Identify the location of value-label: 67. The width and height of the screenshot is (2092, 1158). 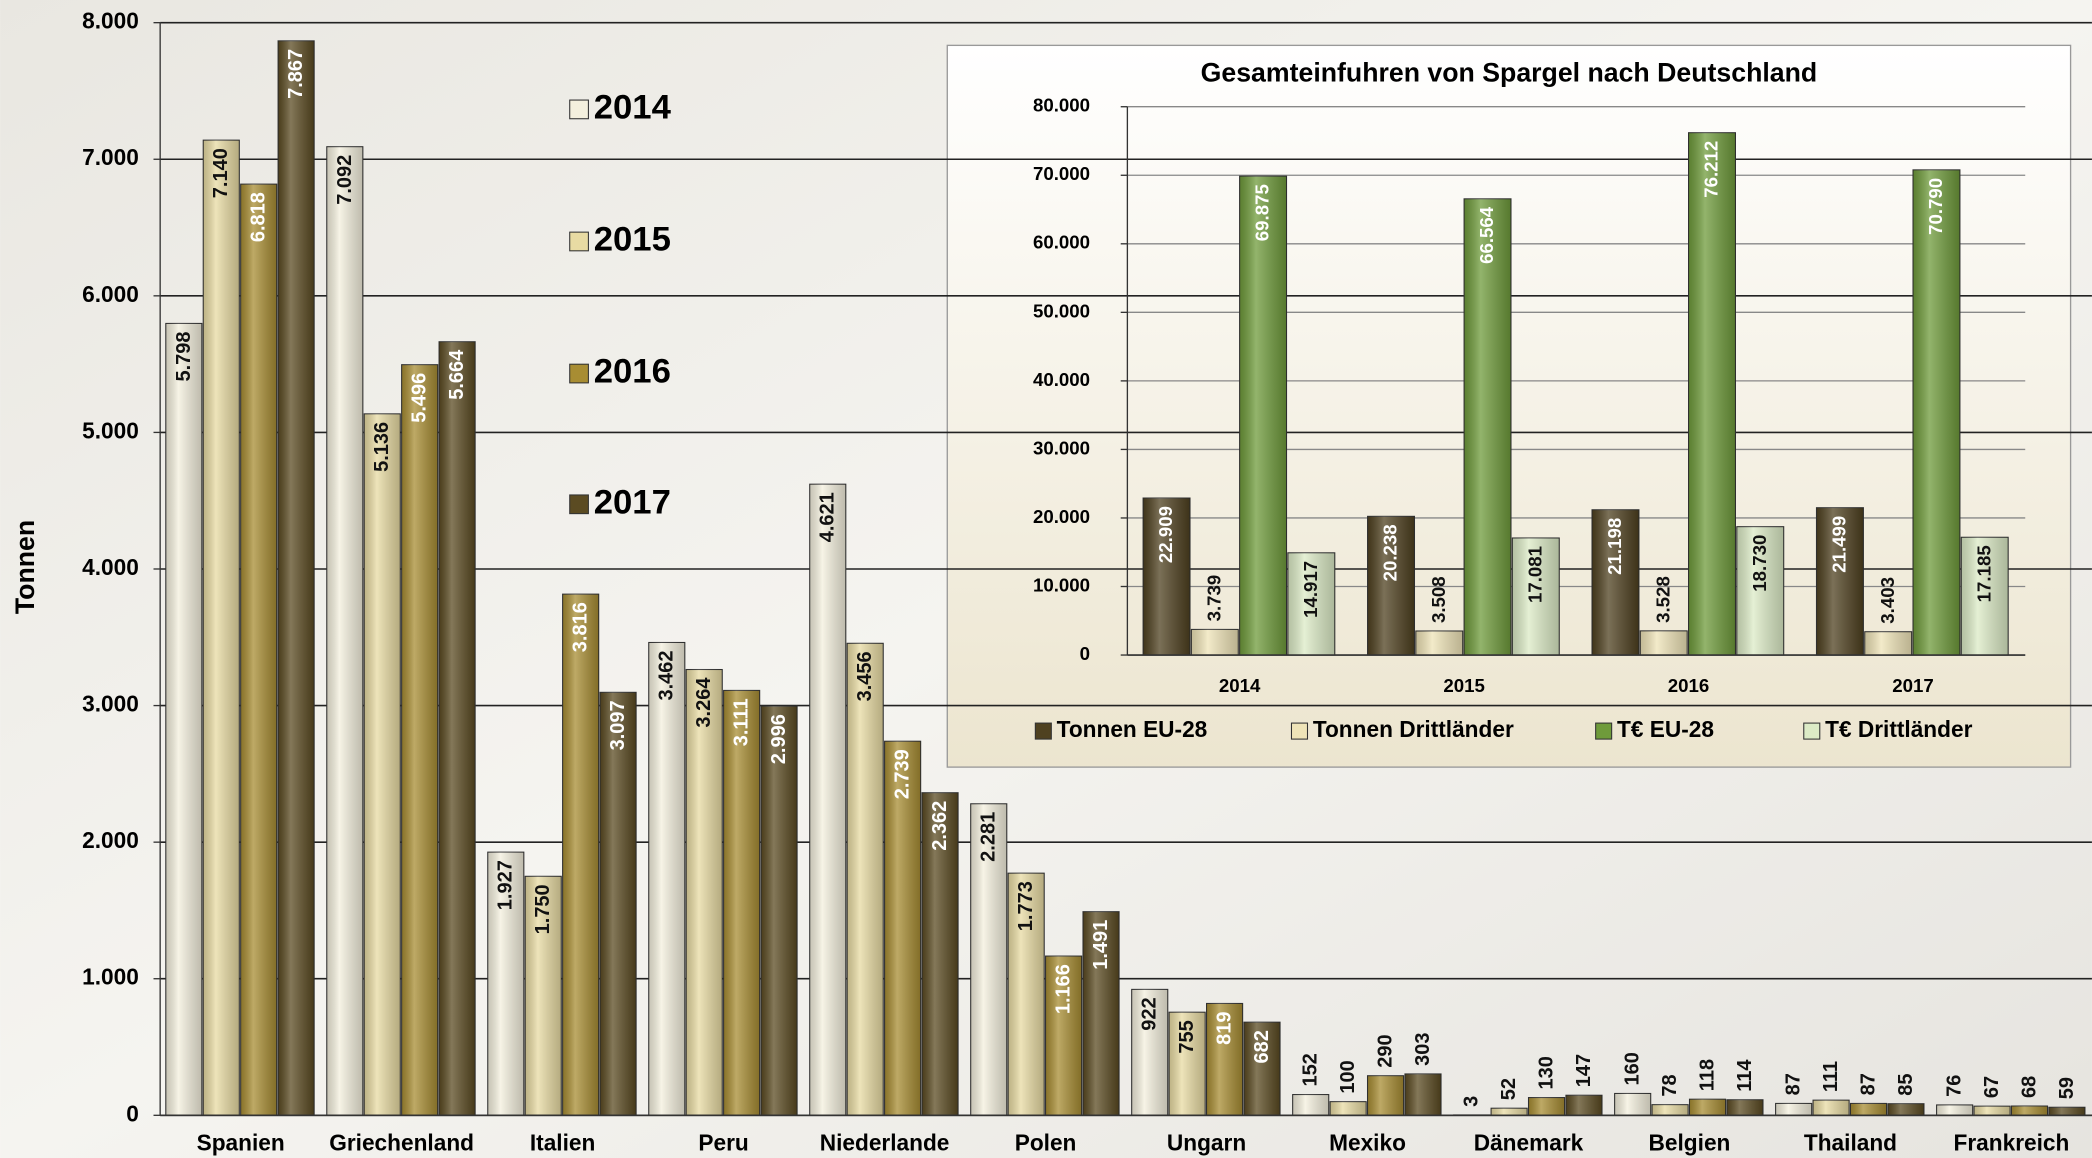
(1992, 1087).